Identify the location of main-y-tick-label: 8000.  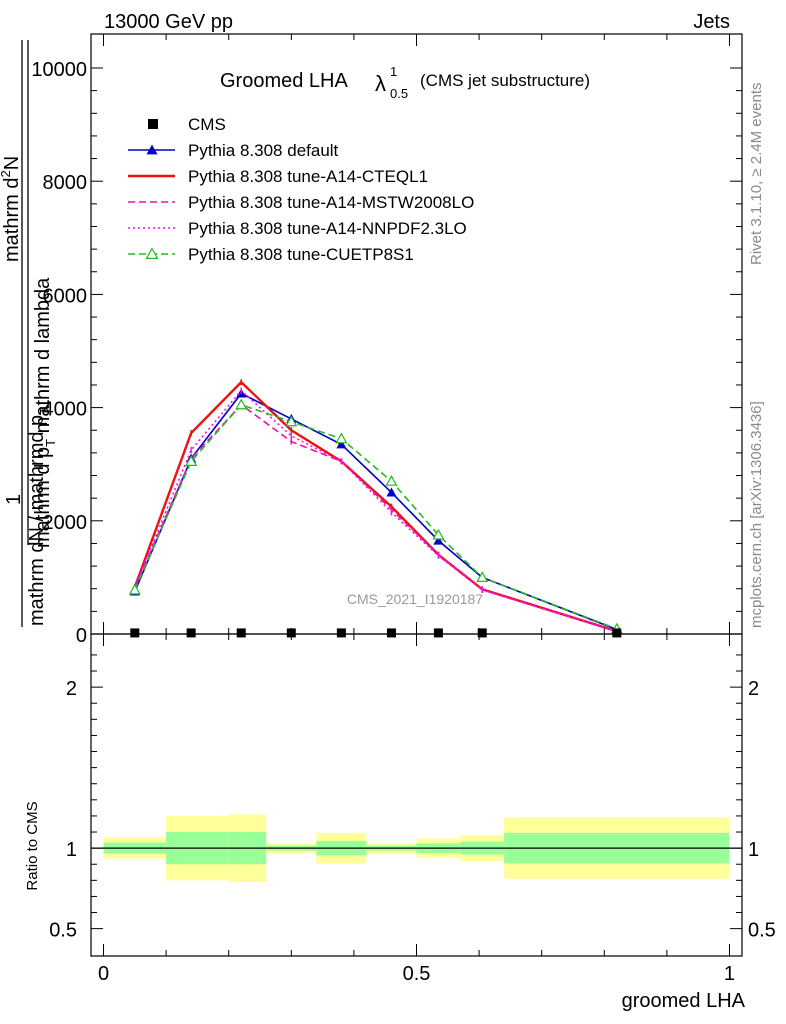
(65, 183).